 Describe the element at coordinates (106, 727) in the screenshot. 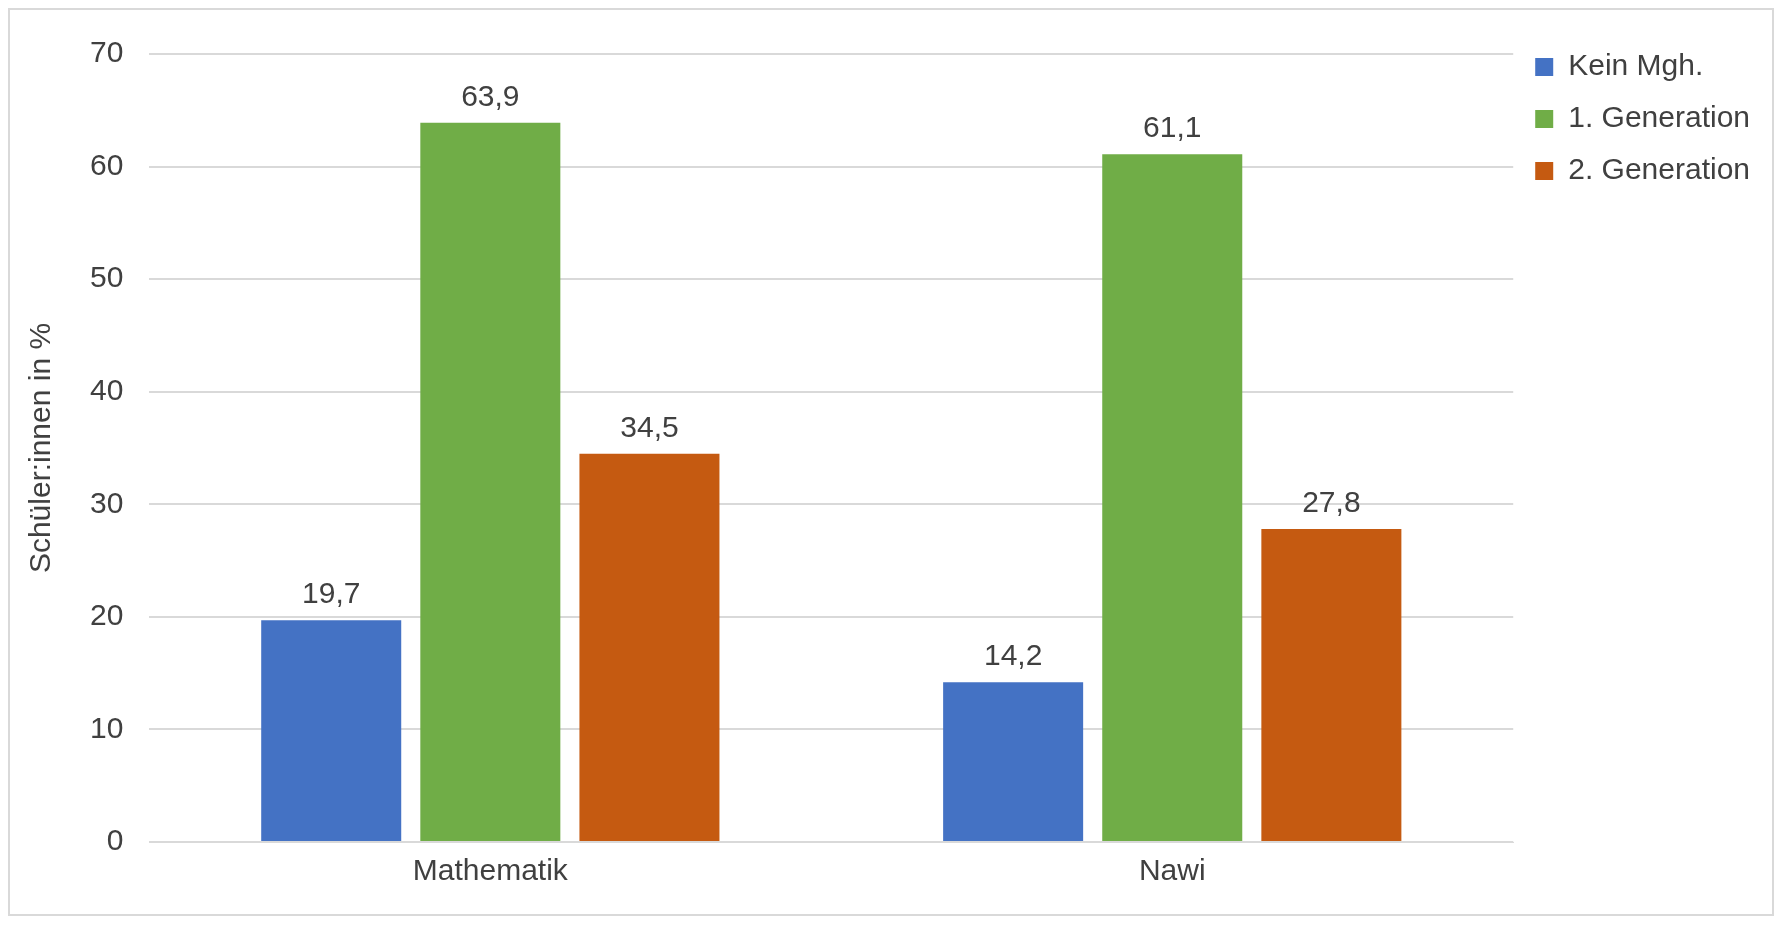

I see `y-tick-label: 10` at that location.